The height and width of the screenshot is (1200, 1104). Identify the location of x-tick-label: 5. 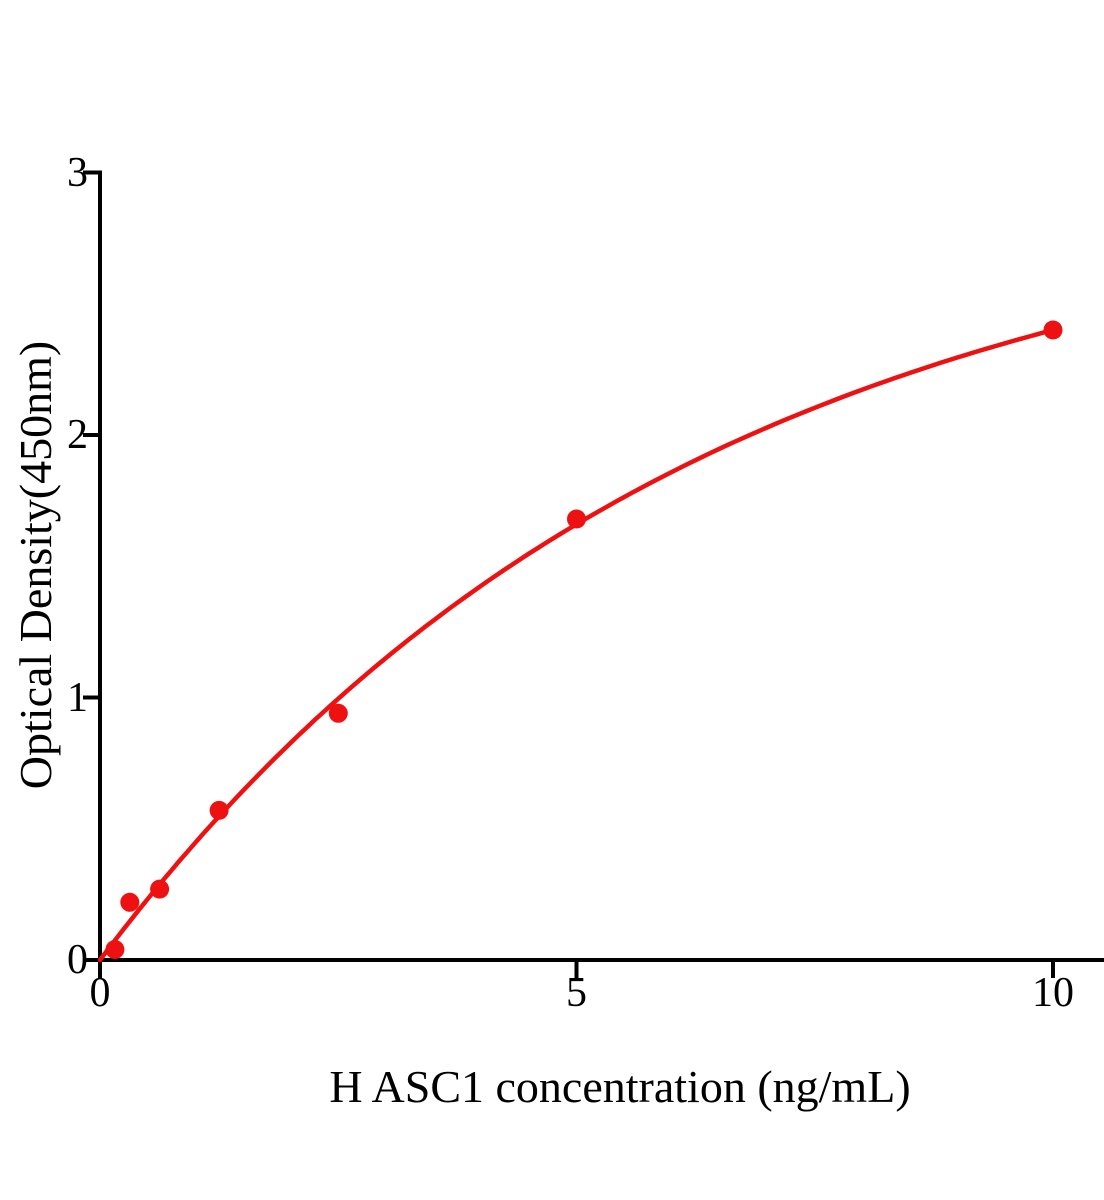
(576, 993).